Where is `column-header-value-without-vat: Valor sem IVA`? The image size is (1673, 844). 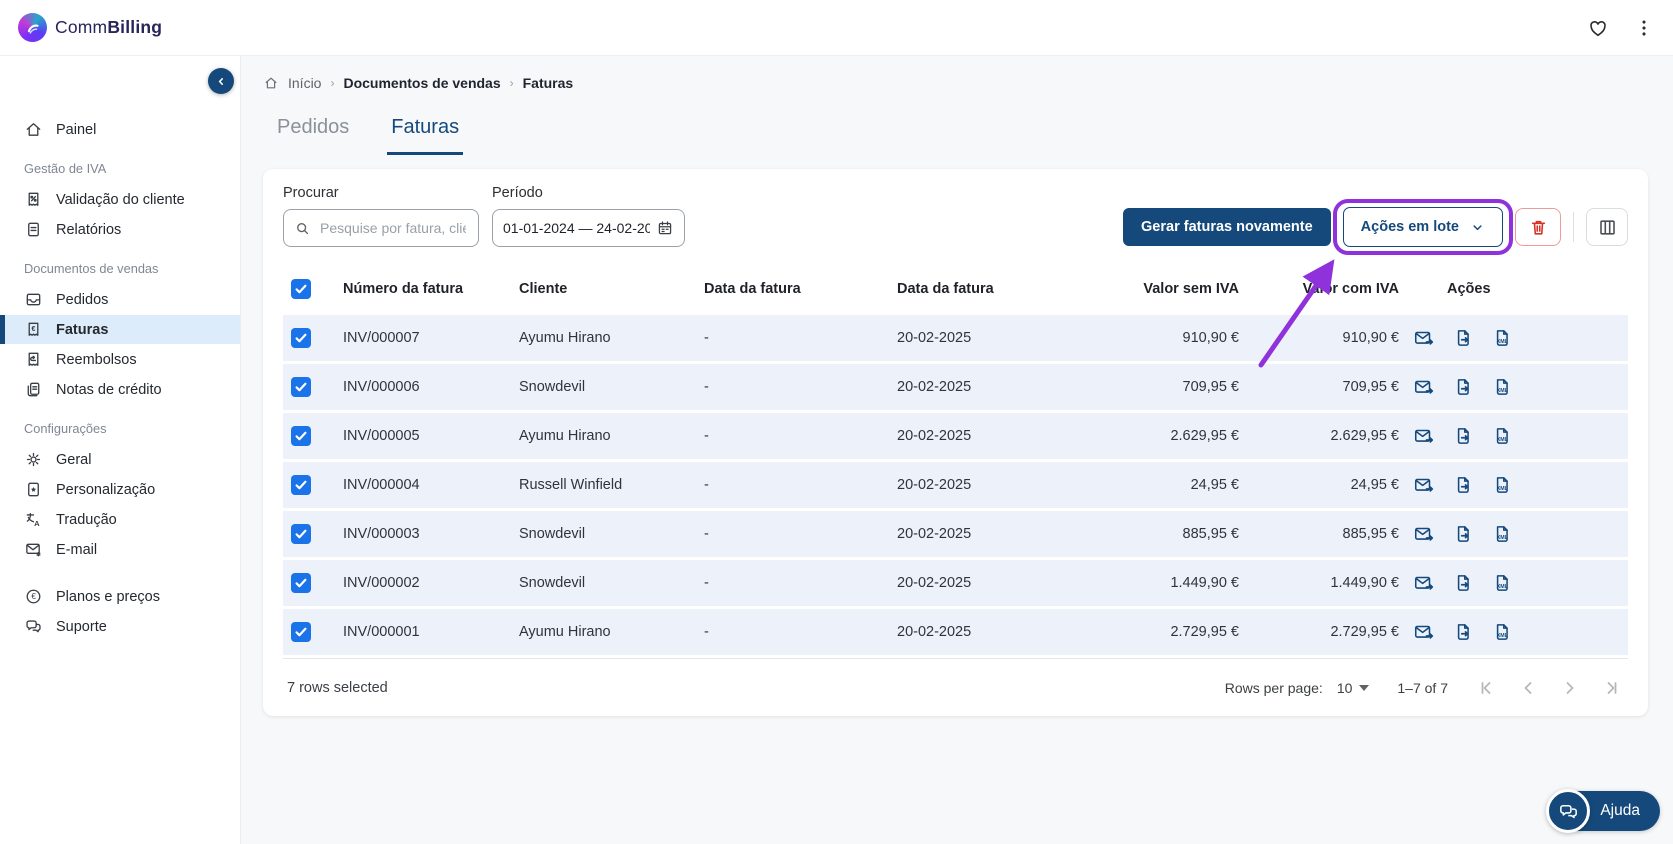
column-header-value-without-vat: Valor sem IVA is located at coordinates (1191, 289).